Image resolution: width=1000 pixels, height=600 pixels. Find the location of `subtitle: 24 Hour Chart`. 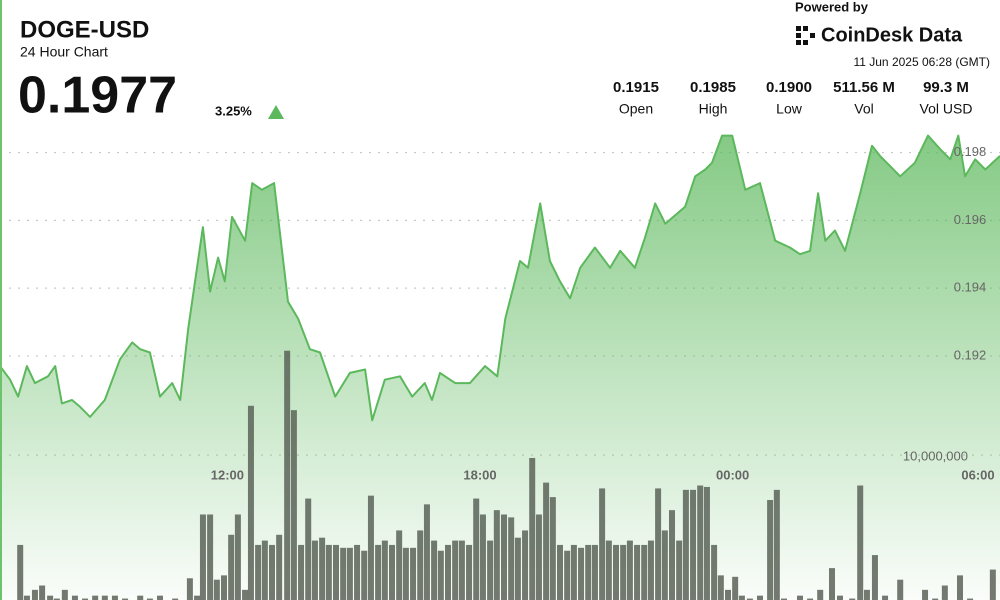

subtitle: 24 Hour Chart is located at coordinates (64, 52).